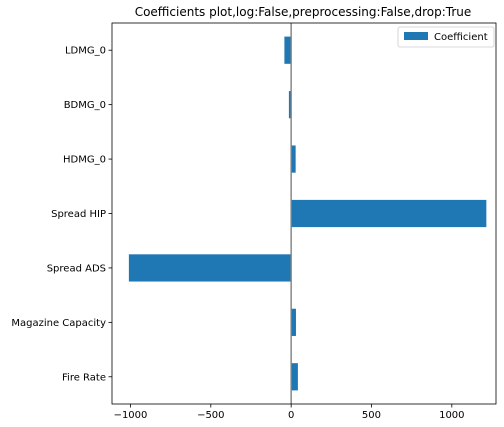 The height and width of the screenshot is (427, 504). I want to click on y-tick-label: HDMG_0, so click(84, 160).